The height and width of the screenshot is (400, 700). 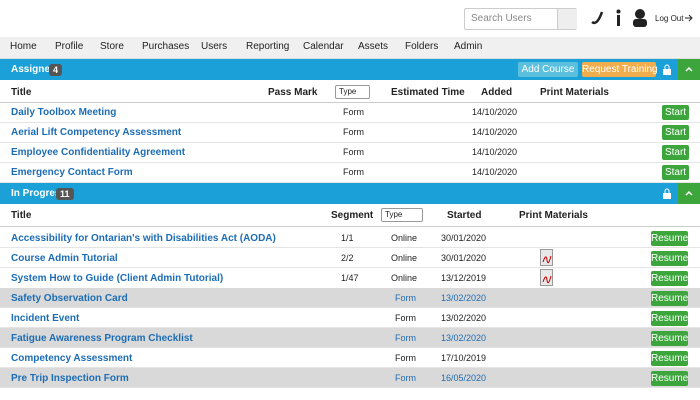 What do you see at coordinates (404, 258) in the screenshot?
I see `course-type: Online` at bounding box center [404, 258].